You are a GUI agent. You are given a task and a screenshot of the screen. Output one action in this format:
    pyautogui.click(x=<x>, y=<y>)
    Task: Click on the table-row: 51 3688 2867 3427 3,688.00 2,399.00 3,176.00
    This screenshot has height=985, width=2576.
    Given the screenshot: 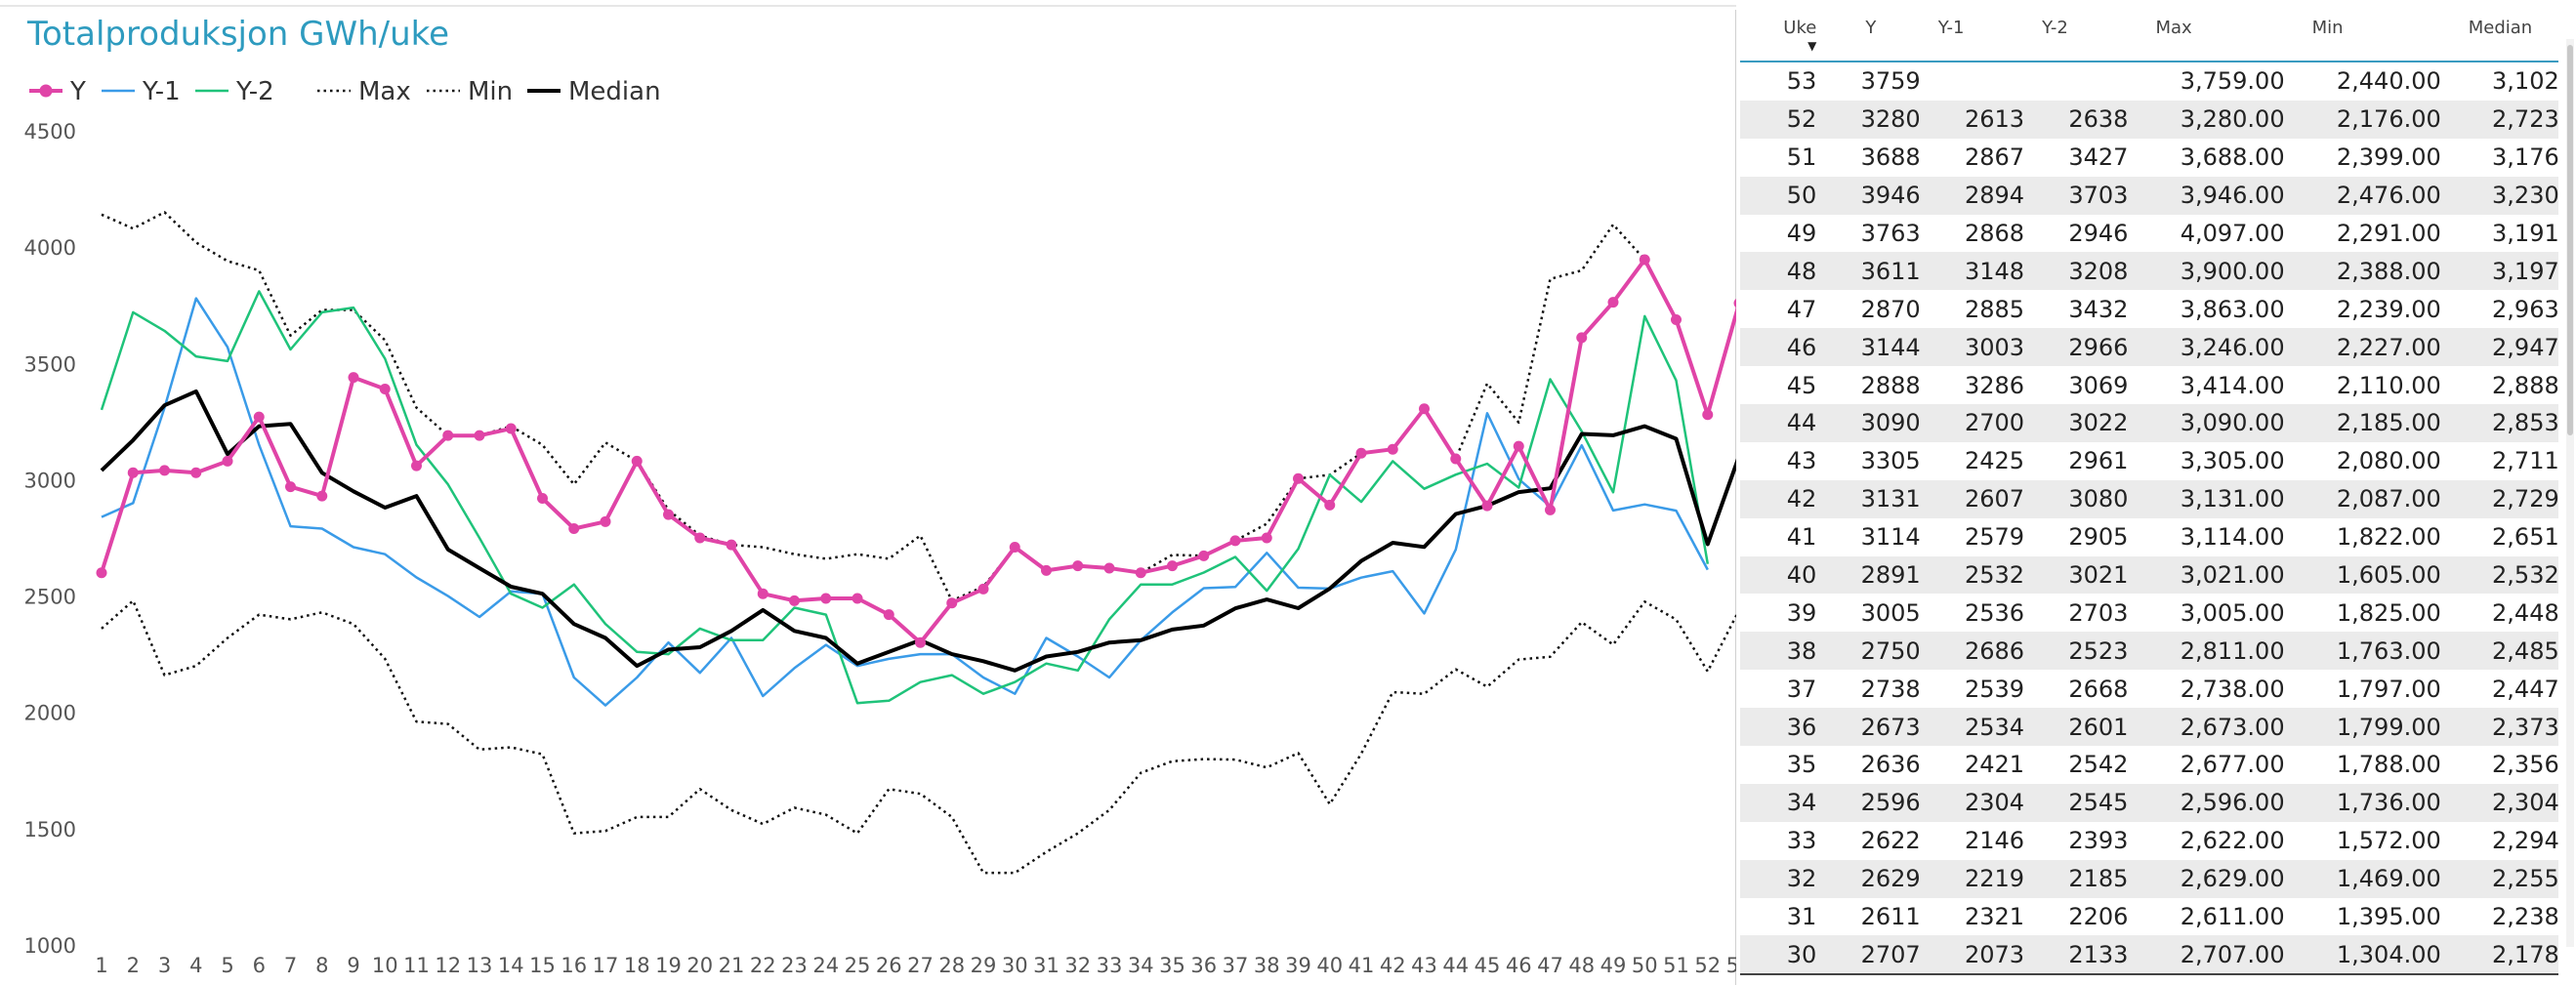 What is the action you would take?
    pyautogui.click(x=2149, y=158)
    